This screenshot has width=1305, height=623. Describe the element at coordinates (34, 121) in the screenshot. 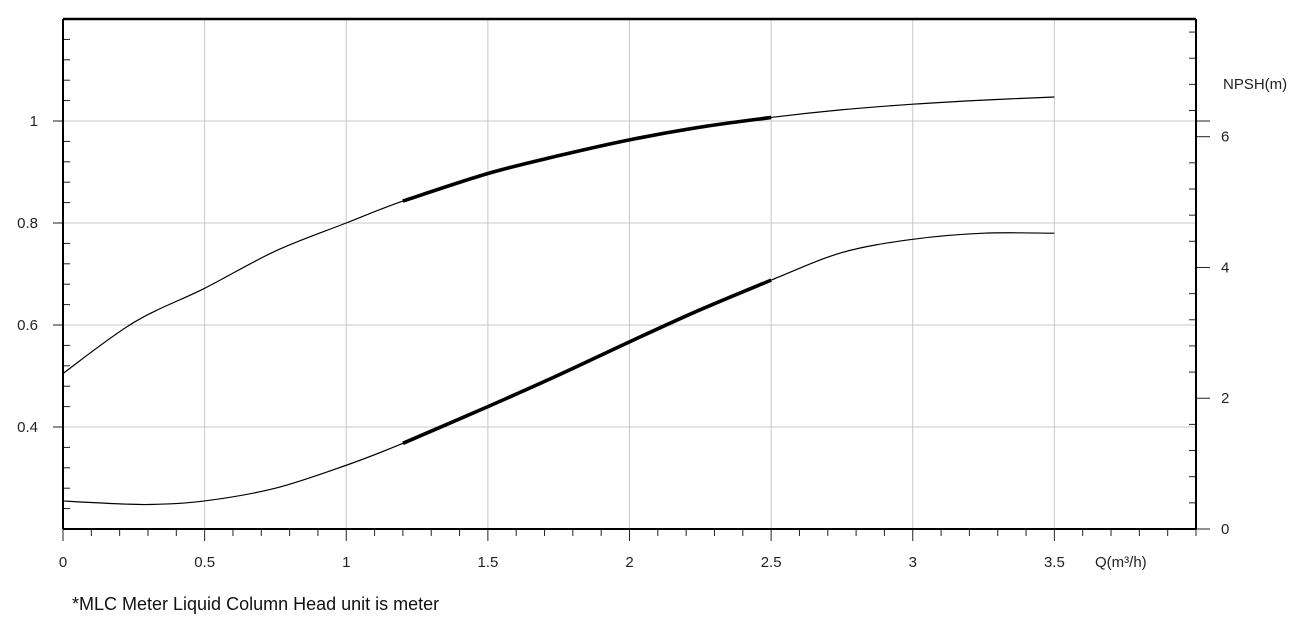

I see `y-left-tick-label: 1` at that location.